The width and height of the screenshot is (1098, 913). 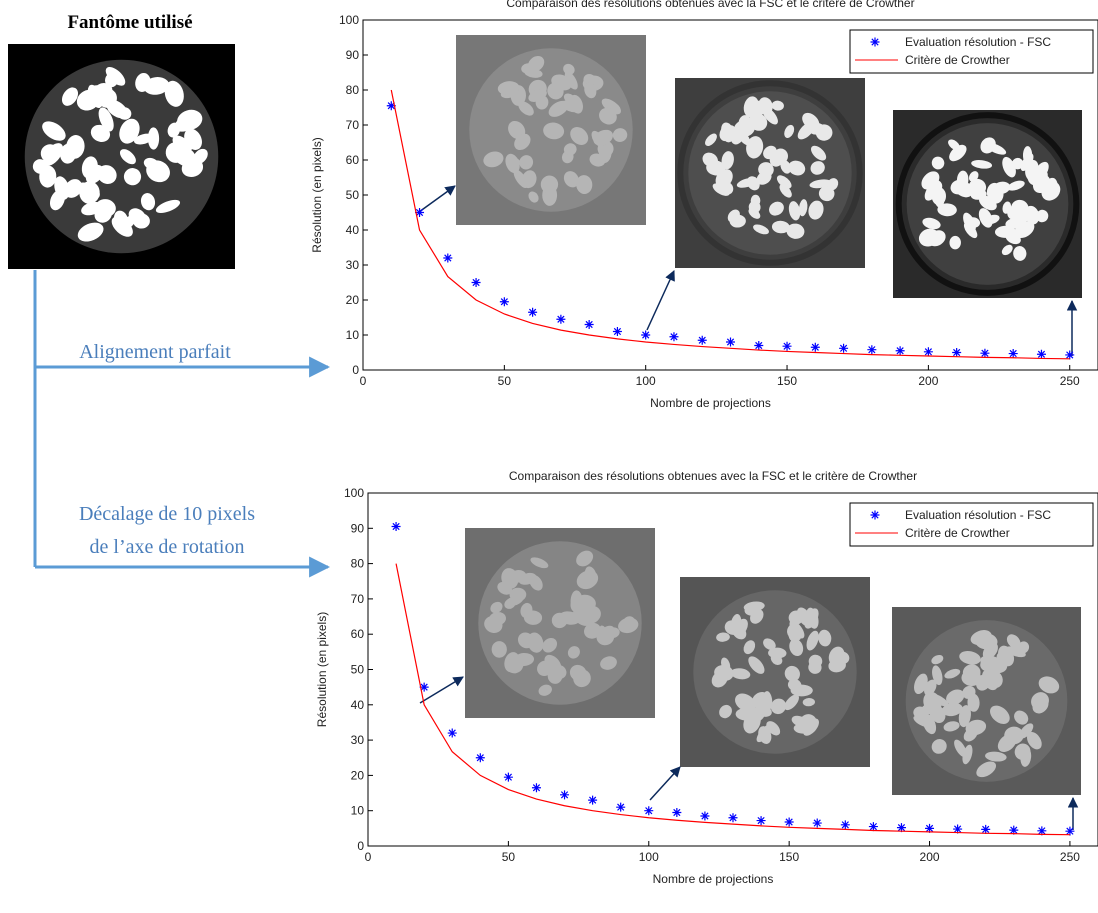 What do you see at coordinates (363, 381) in the screenshot?
I see `x-tick-label: 0` at bounding box center [363, 381].